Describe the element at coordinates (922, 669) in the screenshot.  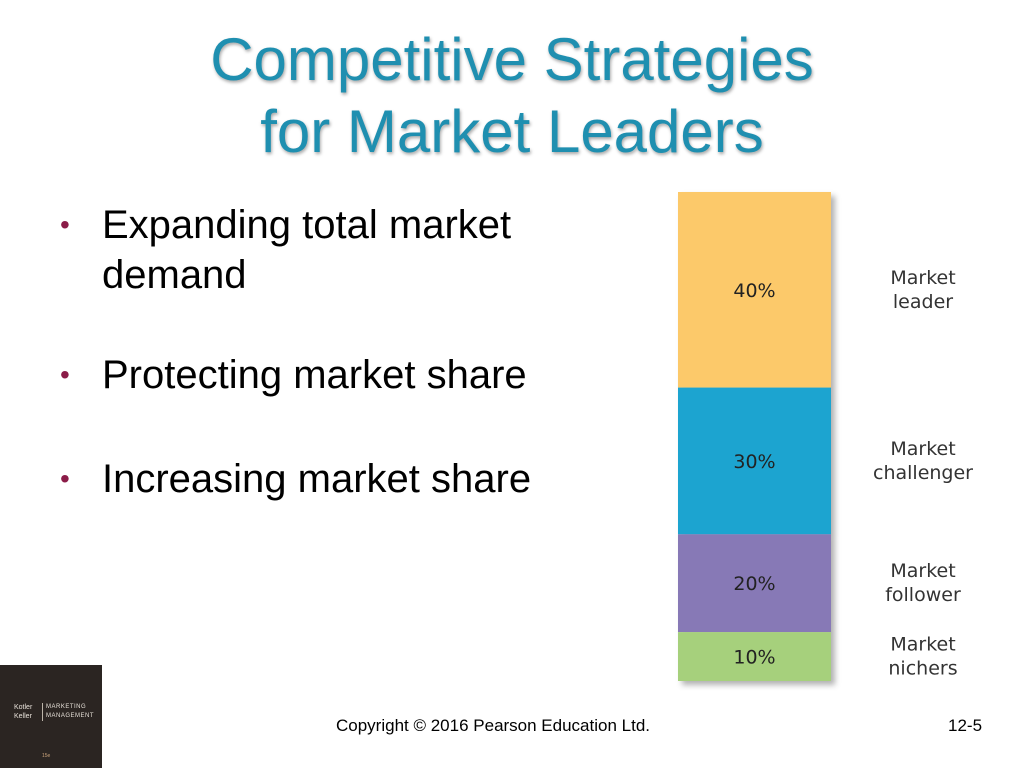
I see `category-label-line: nichers` at that location.